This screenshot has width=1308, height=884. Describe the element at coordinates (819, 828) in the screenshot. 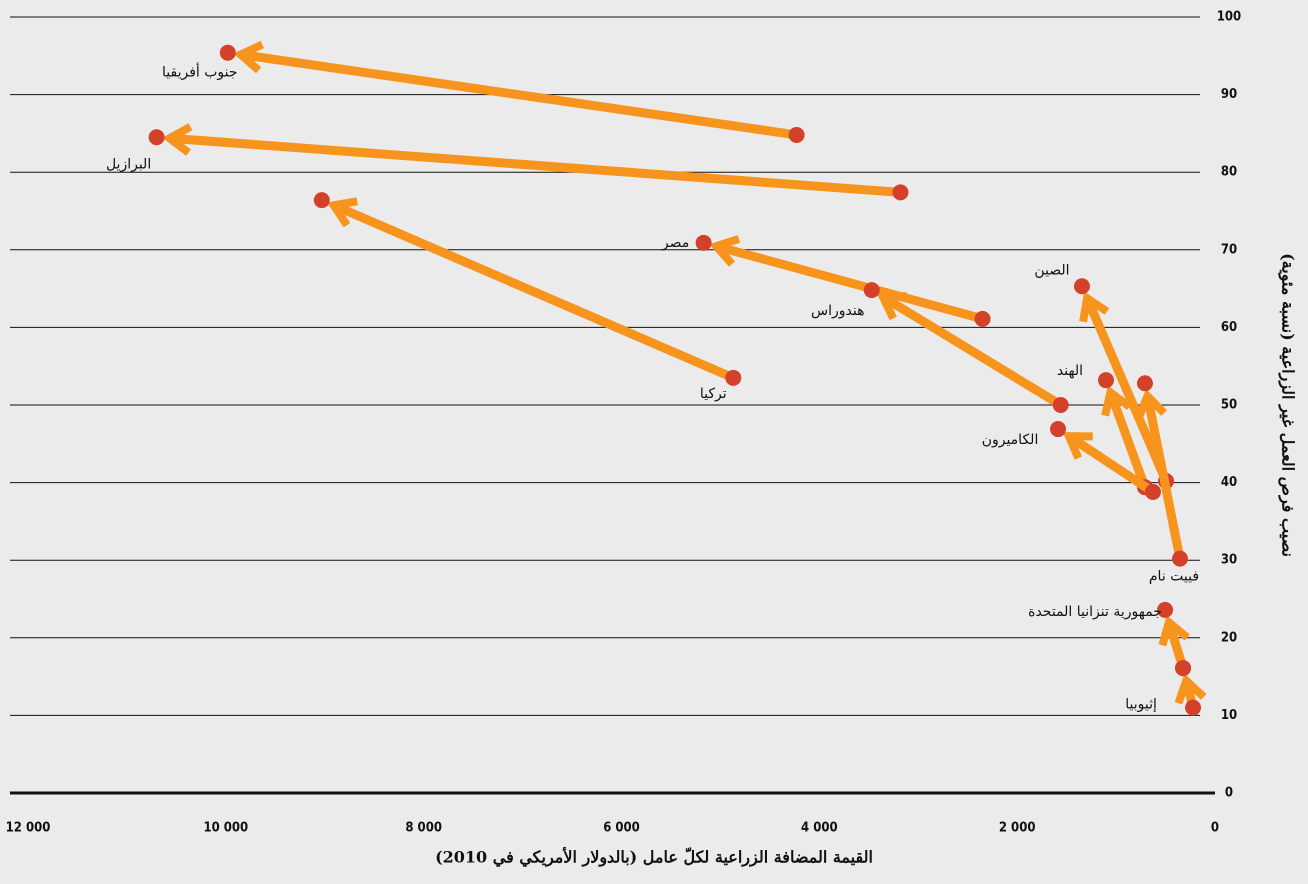

I see `x-tick-label: 4 000` at that location.